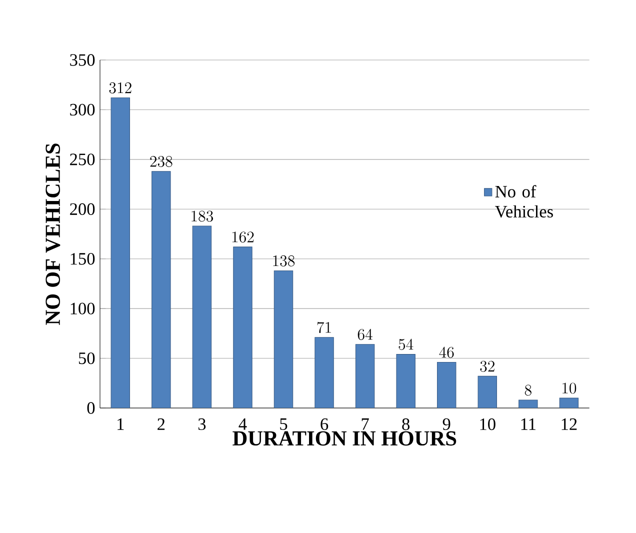  Describe the element at coordinates (121, 424) in the screenshot. I see `x-tick-label: 1` at that location.